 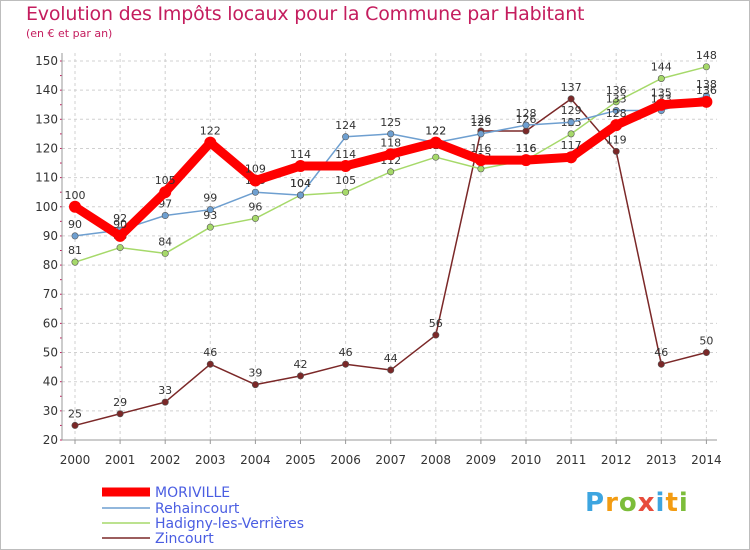 I want to click on data-label: 138, so click(x=706, y=84).